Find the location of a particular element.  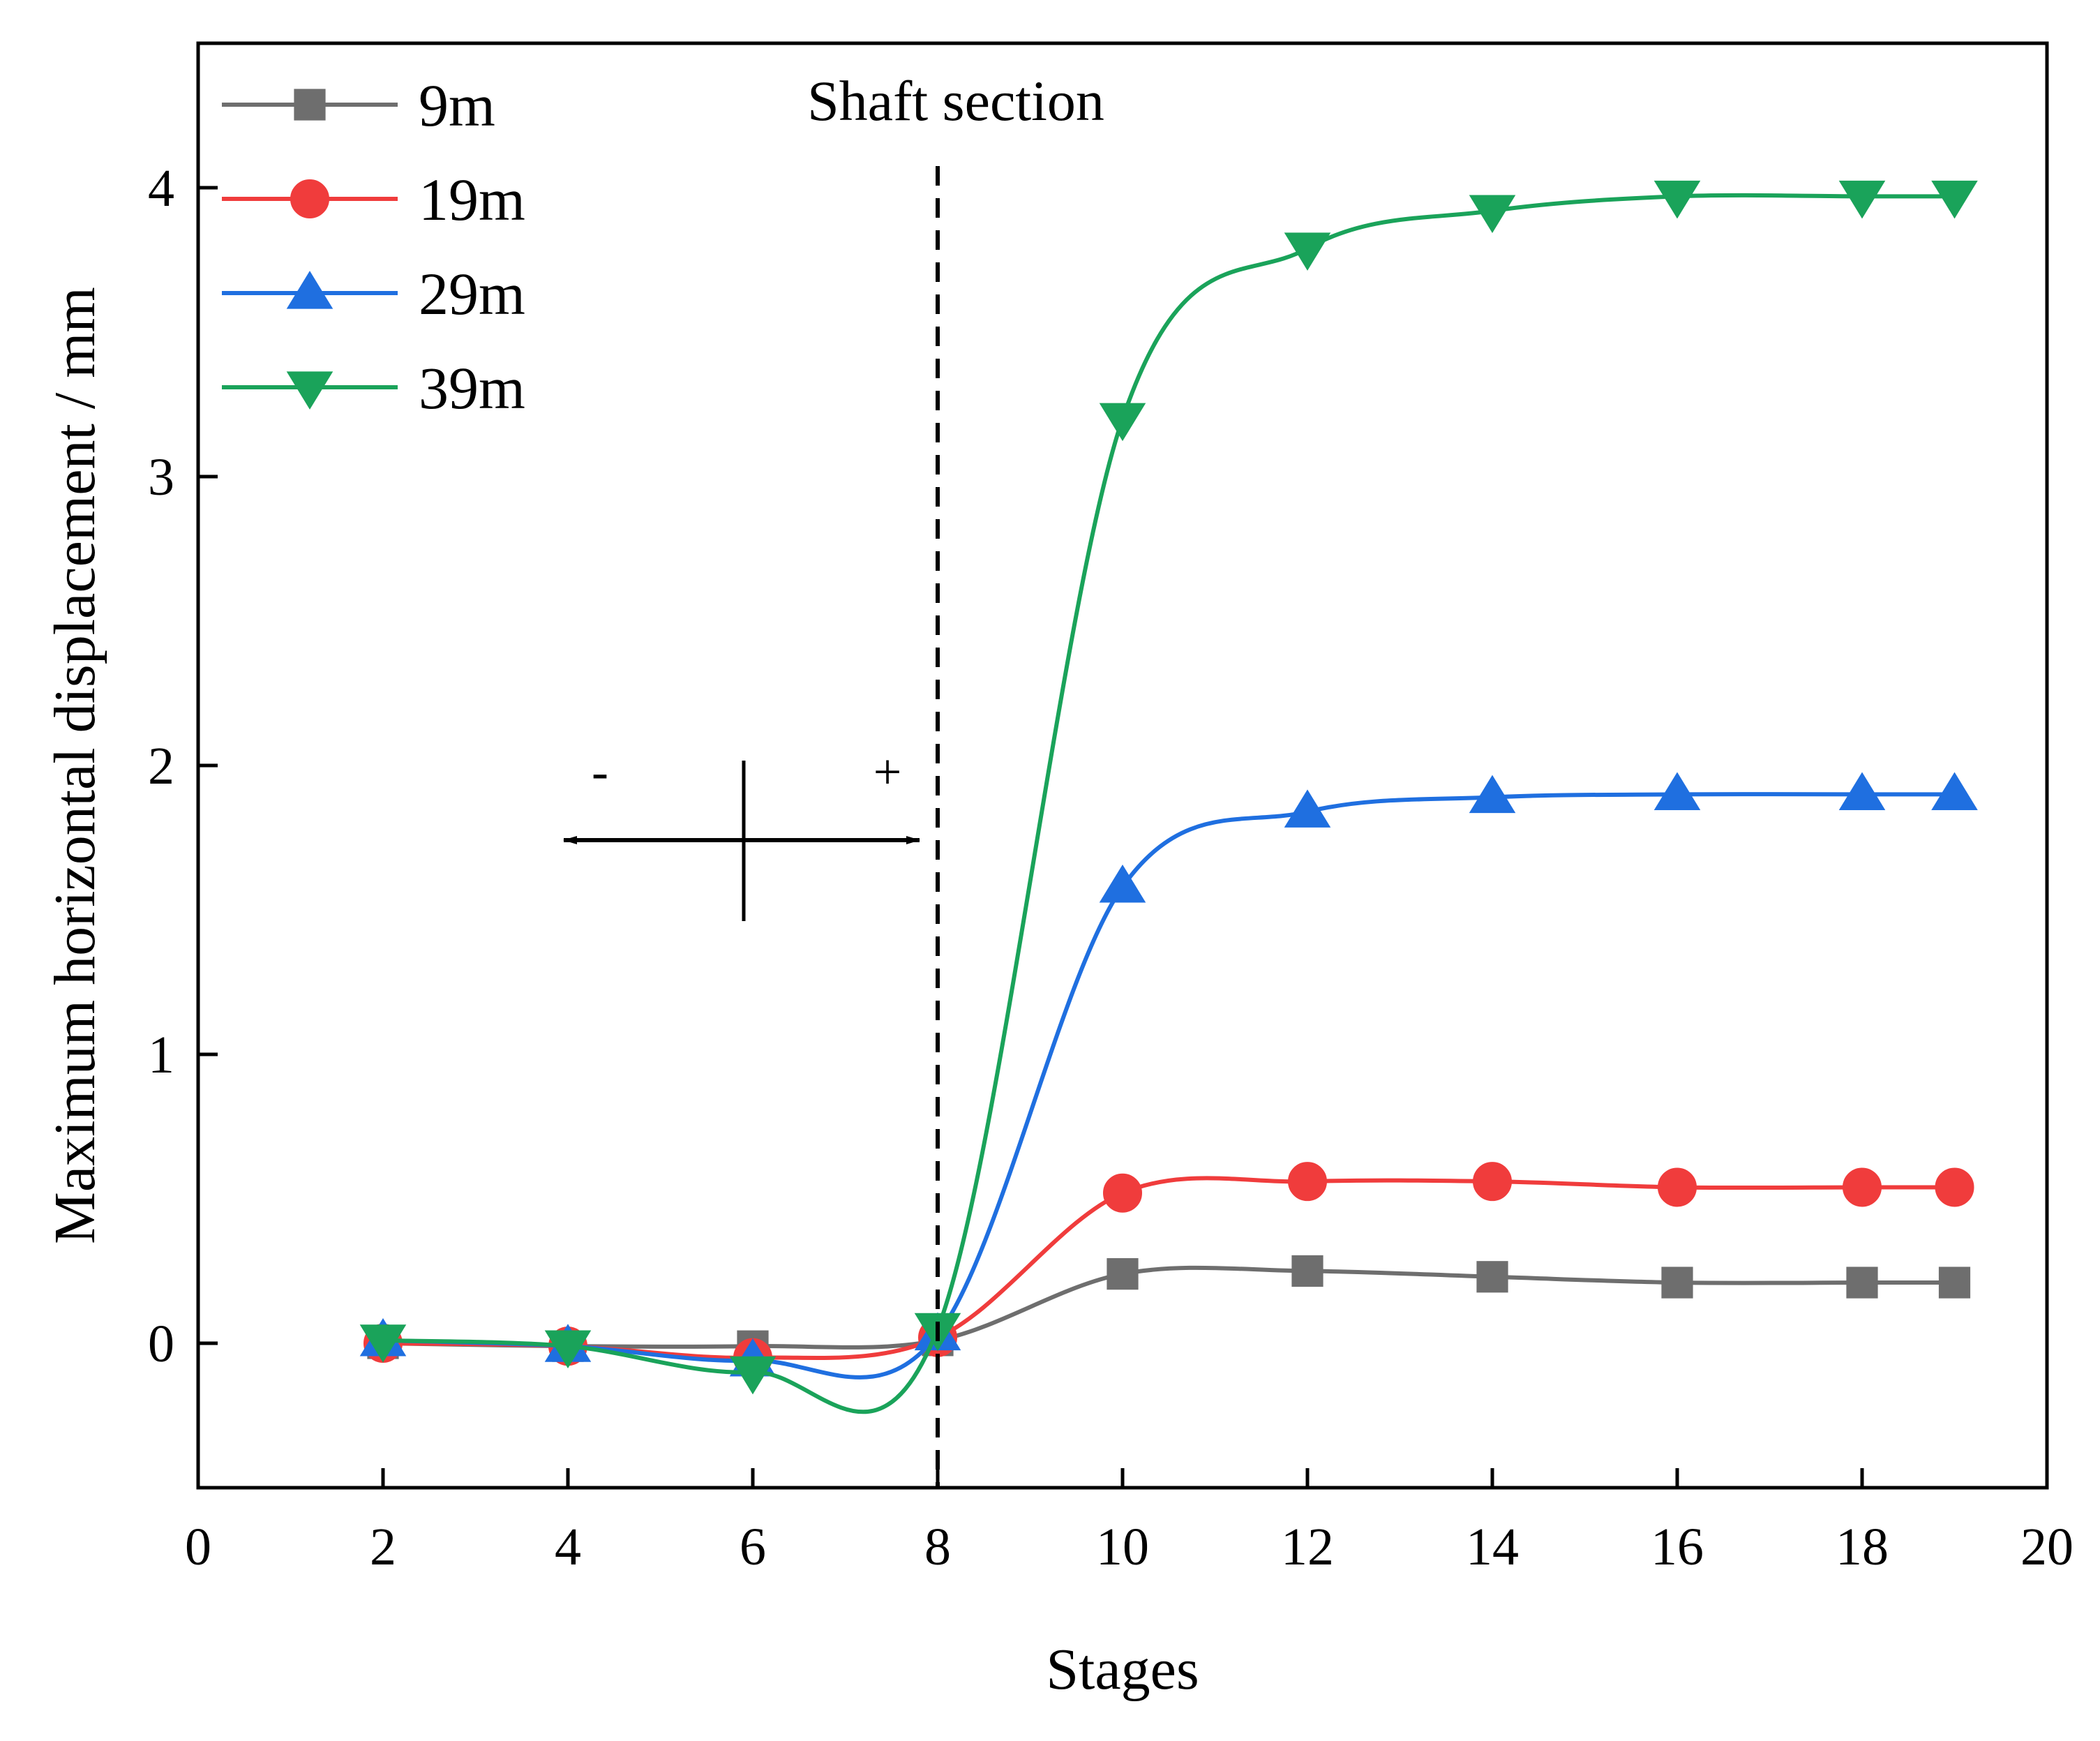

legend-marker-39m is located at coordinates (309, 391).